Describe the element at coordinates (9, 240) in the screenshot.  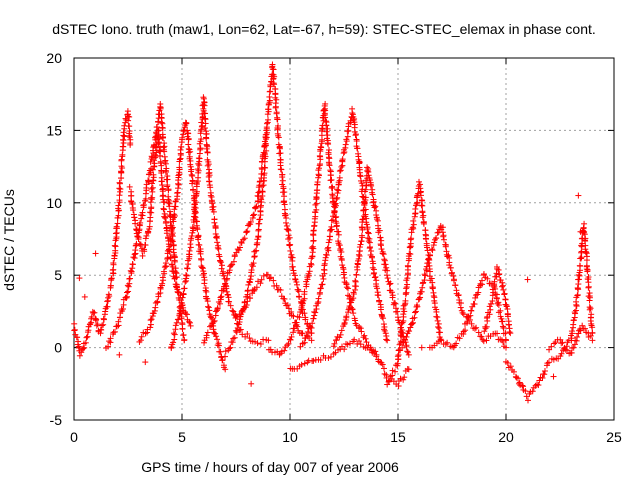
I see `y-axis-label: dSTEC / TECUs` at that location.